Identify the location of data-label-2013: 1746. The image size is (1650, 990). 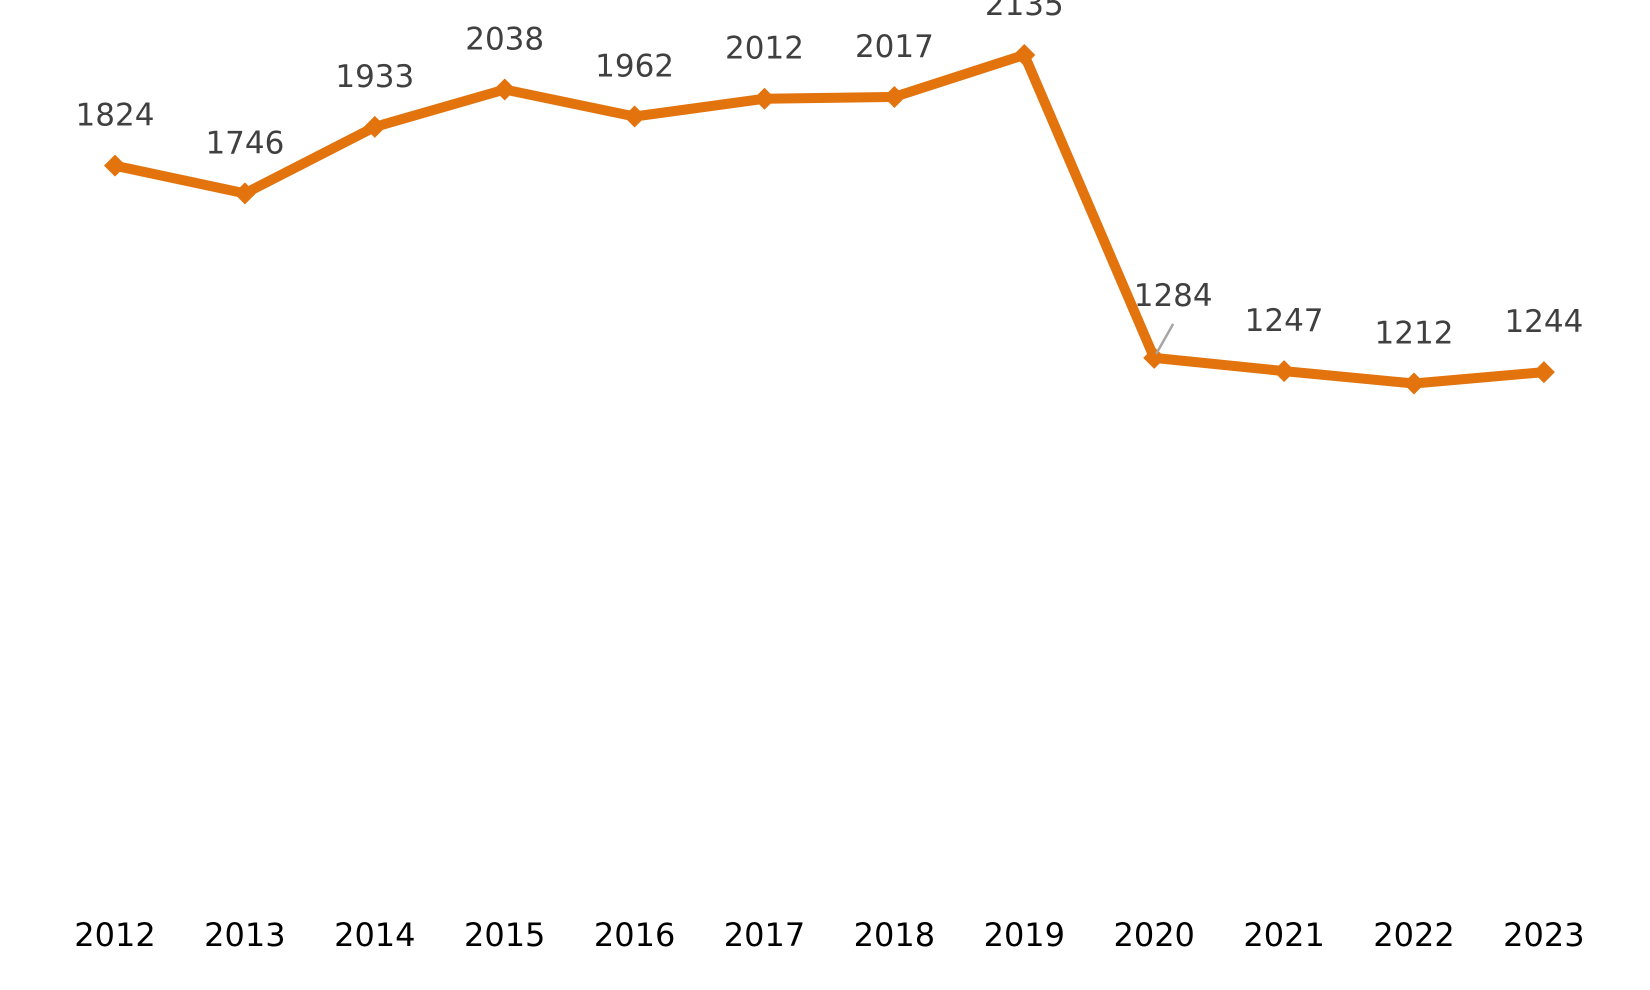
(244, 143).